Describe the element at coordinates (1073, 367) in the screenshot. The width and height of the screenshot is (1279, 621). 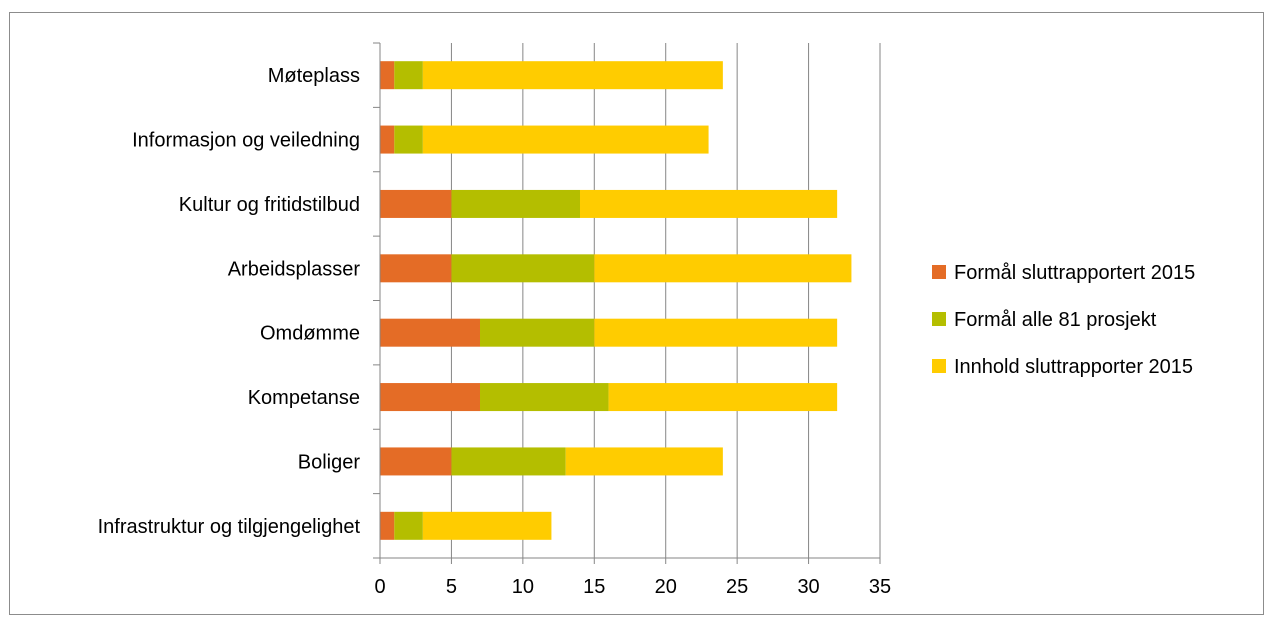
I see `legend-label-3: Innhold sluttrapporter 2015` at that location.